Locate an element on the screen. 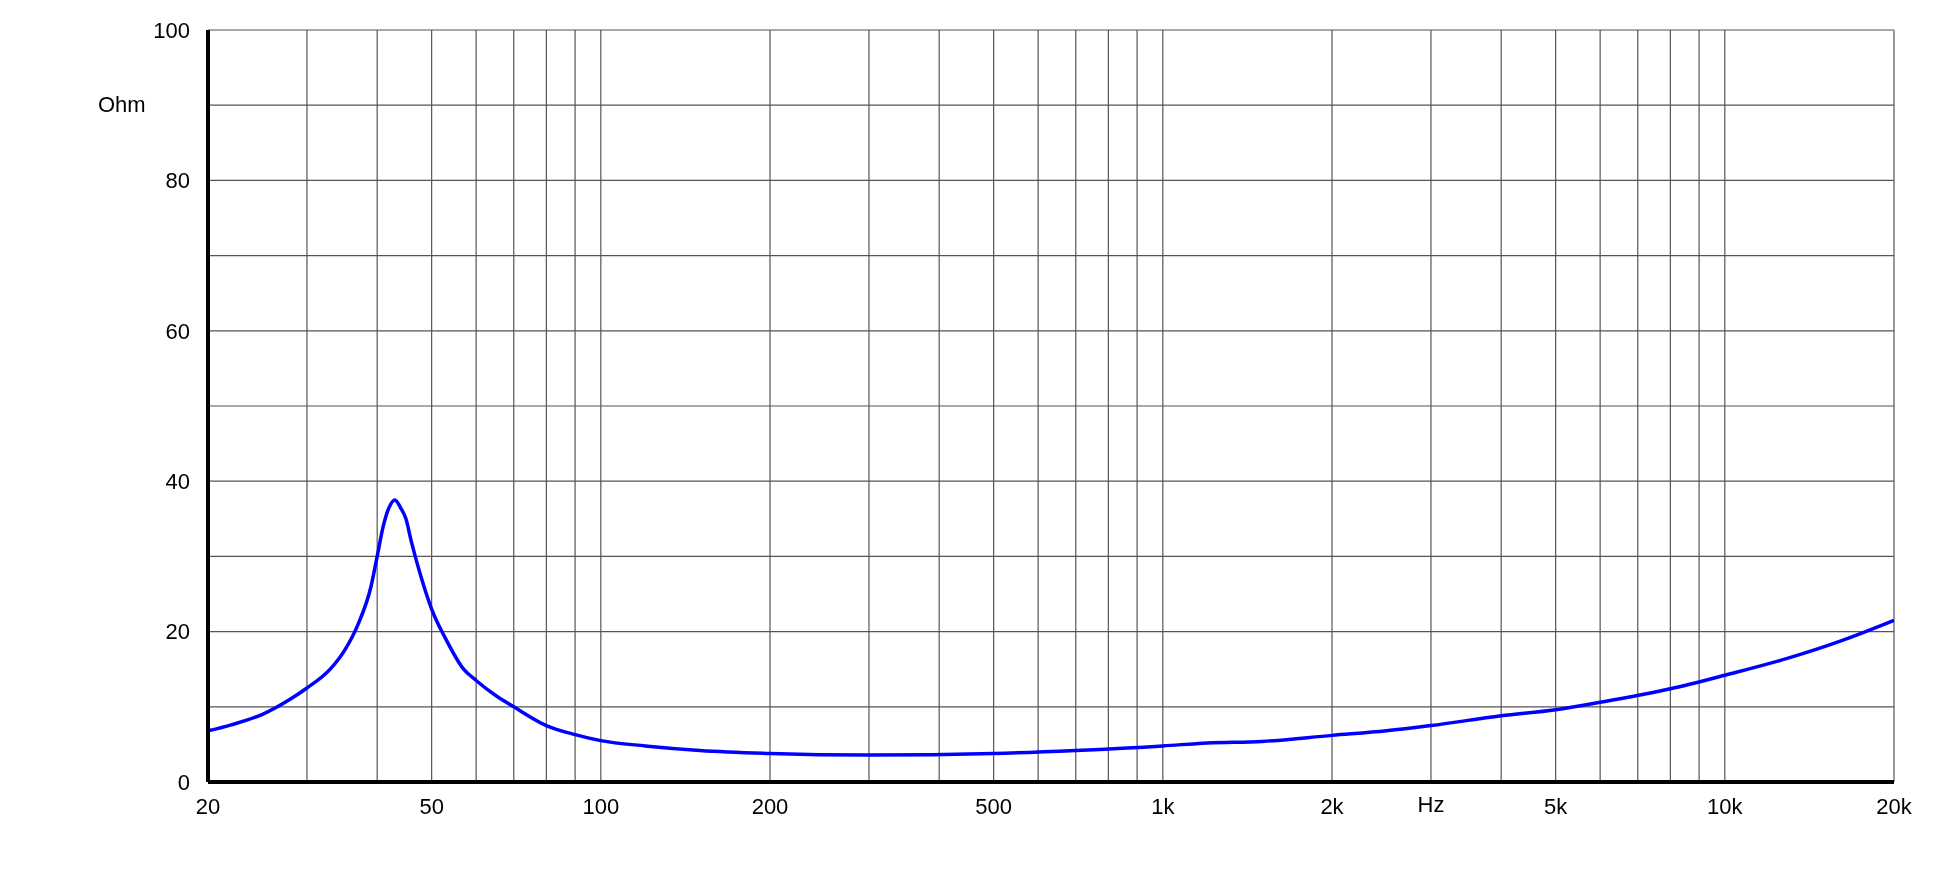  x-tick-label: 20 is located at coordinates (208, 806).